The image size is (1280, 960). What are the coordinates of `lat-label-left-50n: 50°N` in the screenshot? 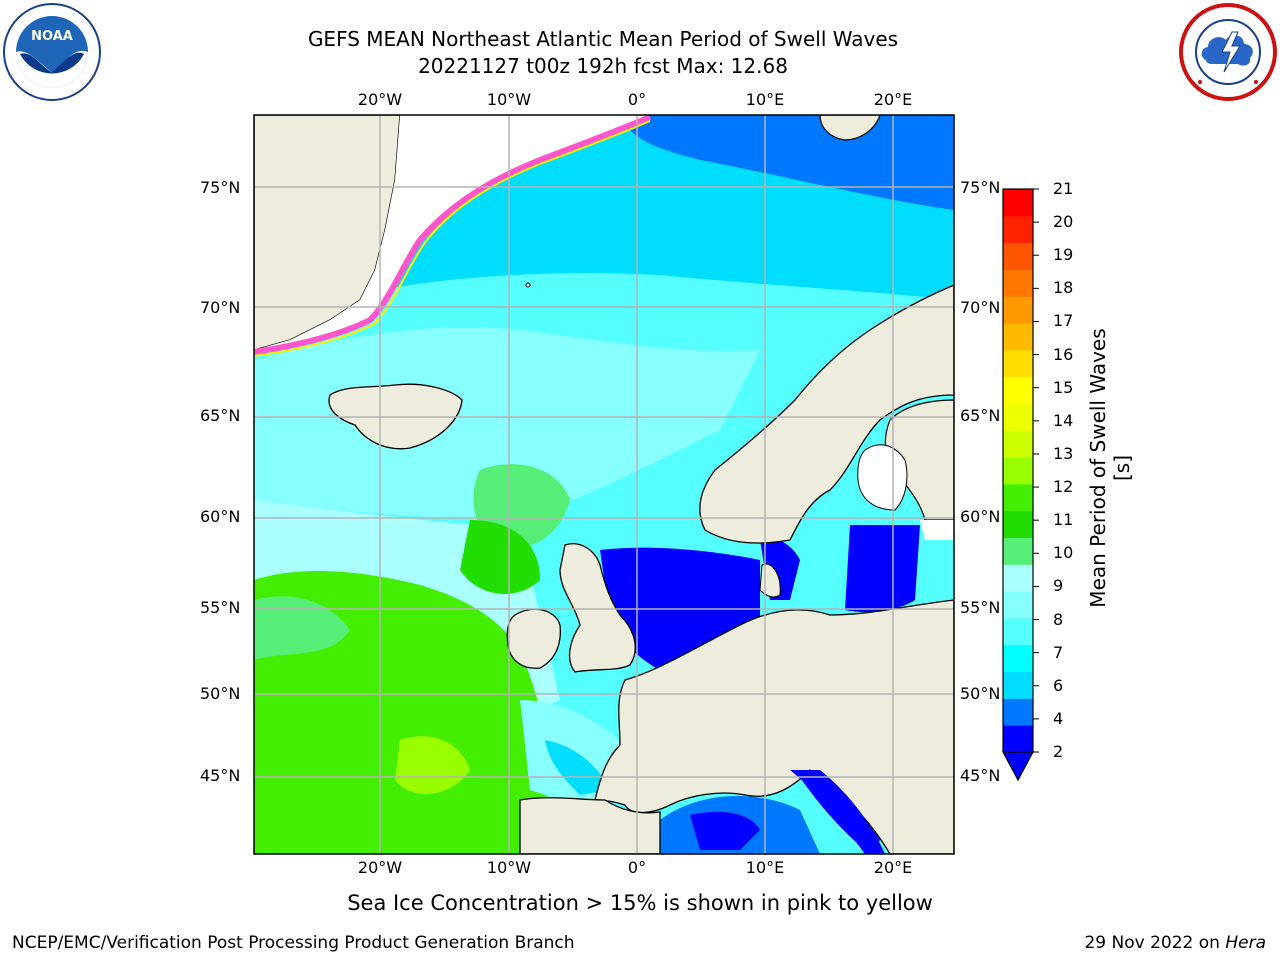 It's located at (220, 693).